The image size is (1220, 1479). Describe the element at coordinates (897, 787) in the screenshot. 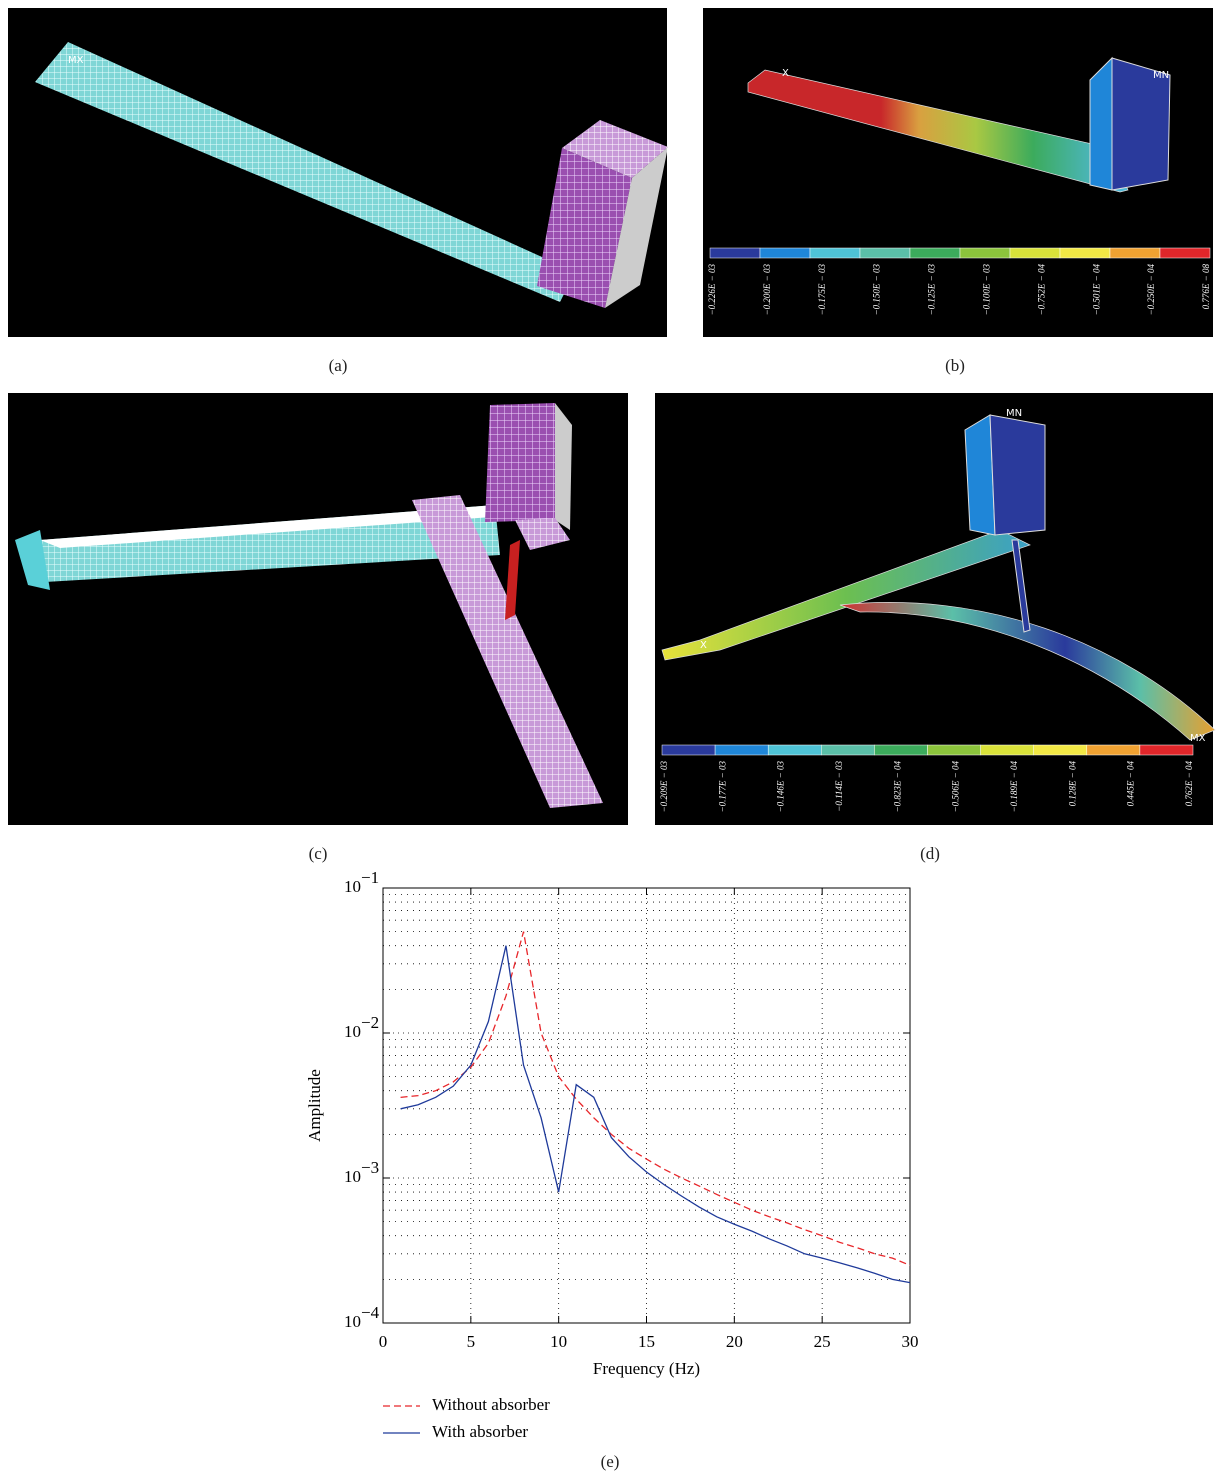

I see `colorbar-label: −0.823E − 04` at that location.